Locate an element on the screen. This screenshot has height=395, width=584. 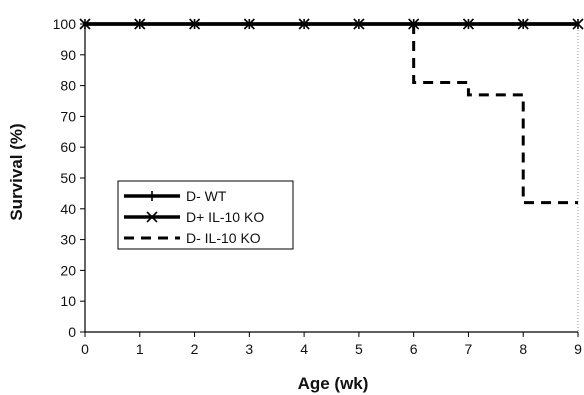
y-tick-label: 80 is located at coordinates (68, 86).